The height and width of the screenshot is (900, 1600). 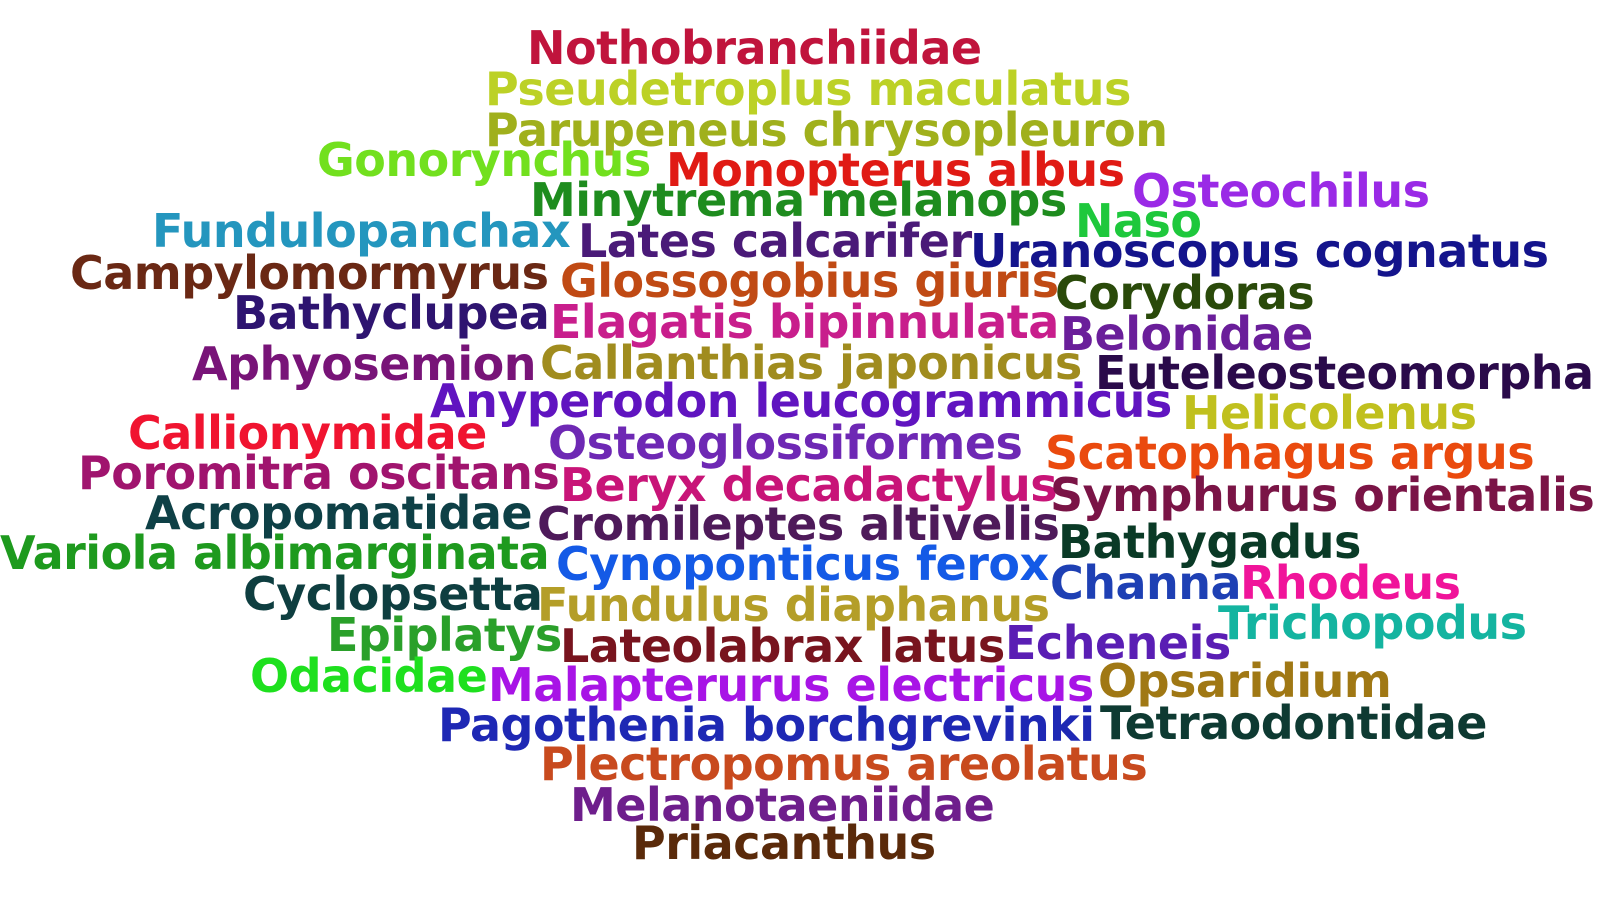 I want to click on word-scatophagus-argus: Scatophagus argus, so click(x=1290, y=453).